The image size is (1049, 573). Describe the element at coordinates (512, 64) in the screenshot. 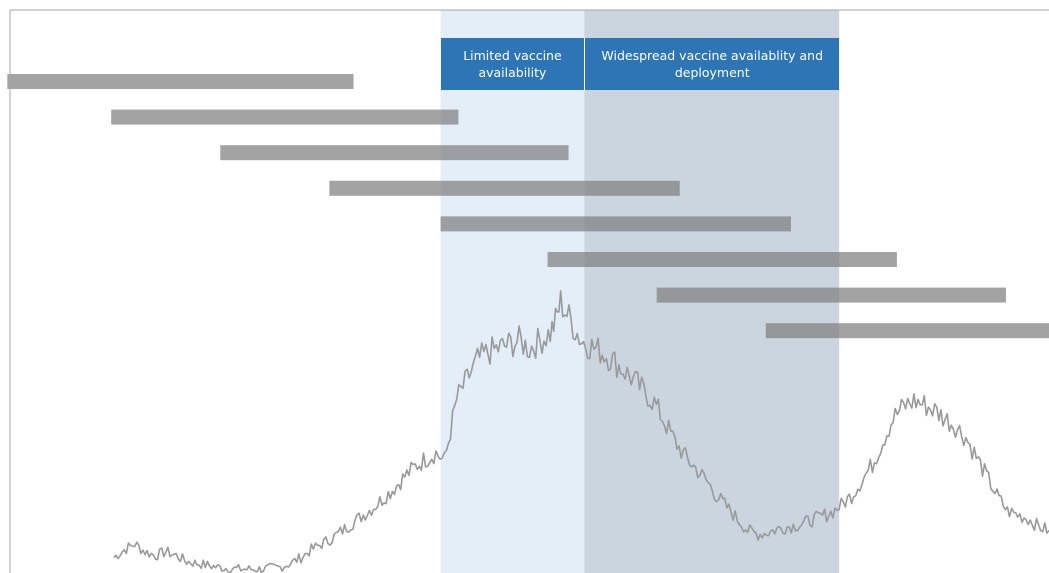

I see `phase-label-limited-vaccine: Limited vaccine availability` at that location.